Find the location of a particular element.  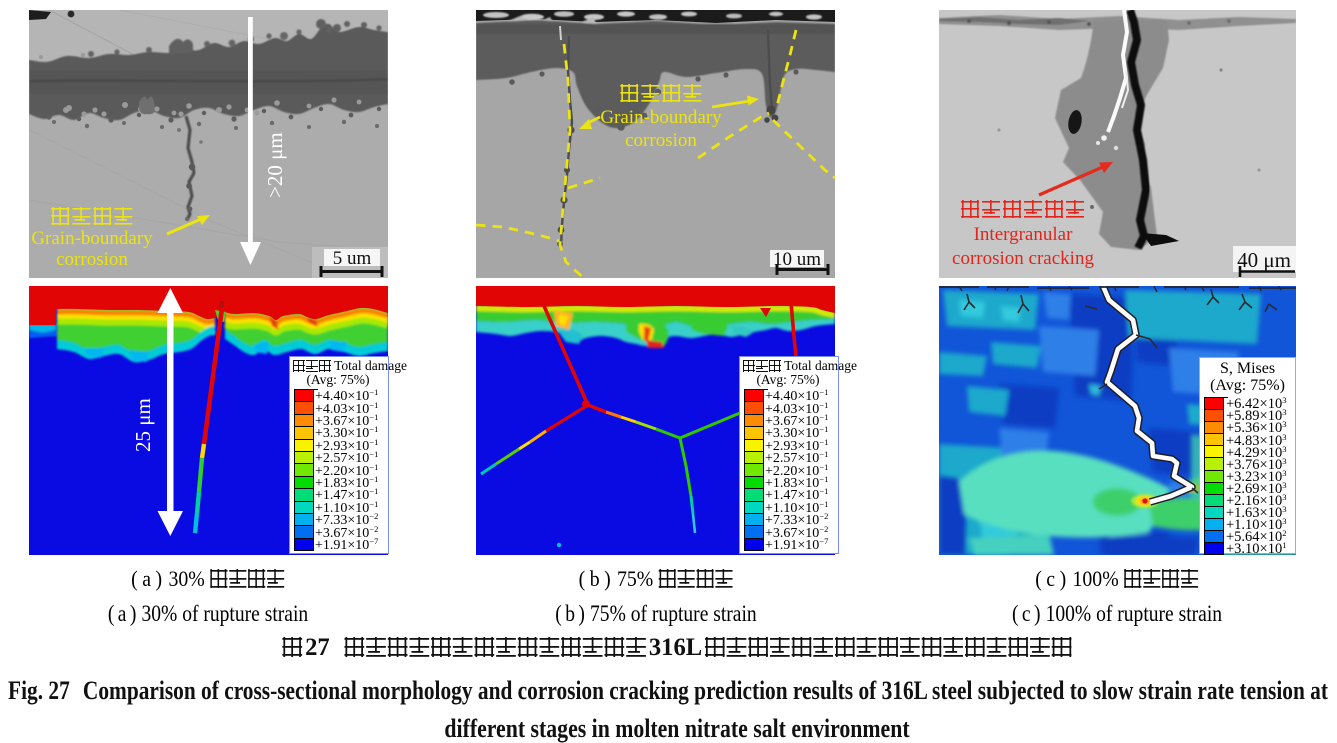

svg-text: 5 um is located at coordinates (352, 258).